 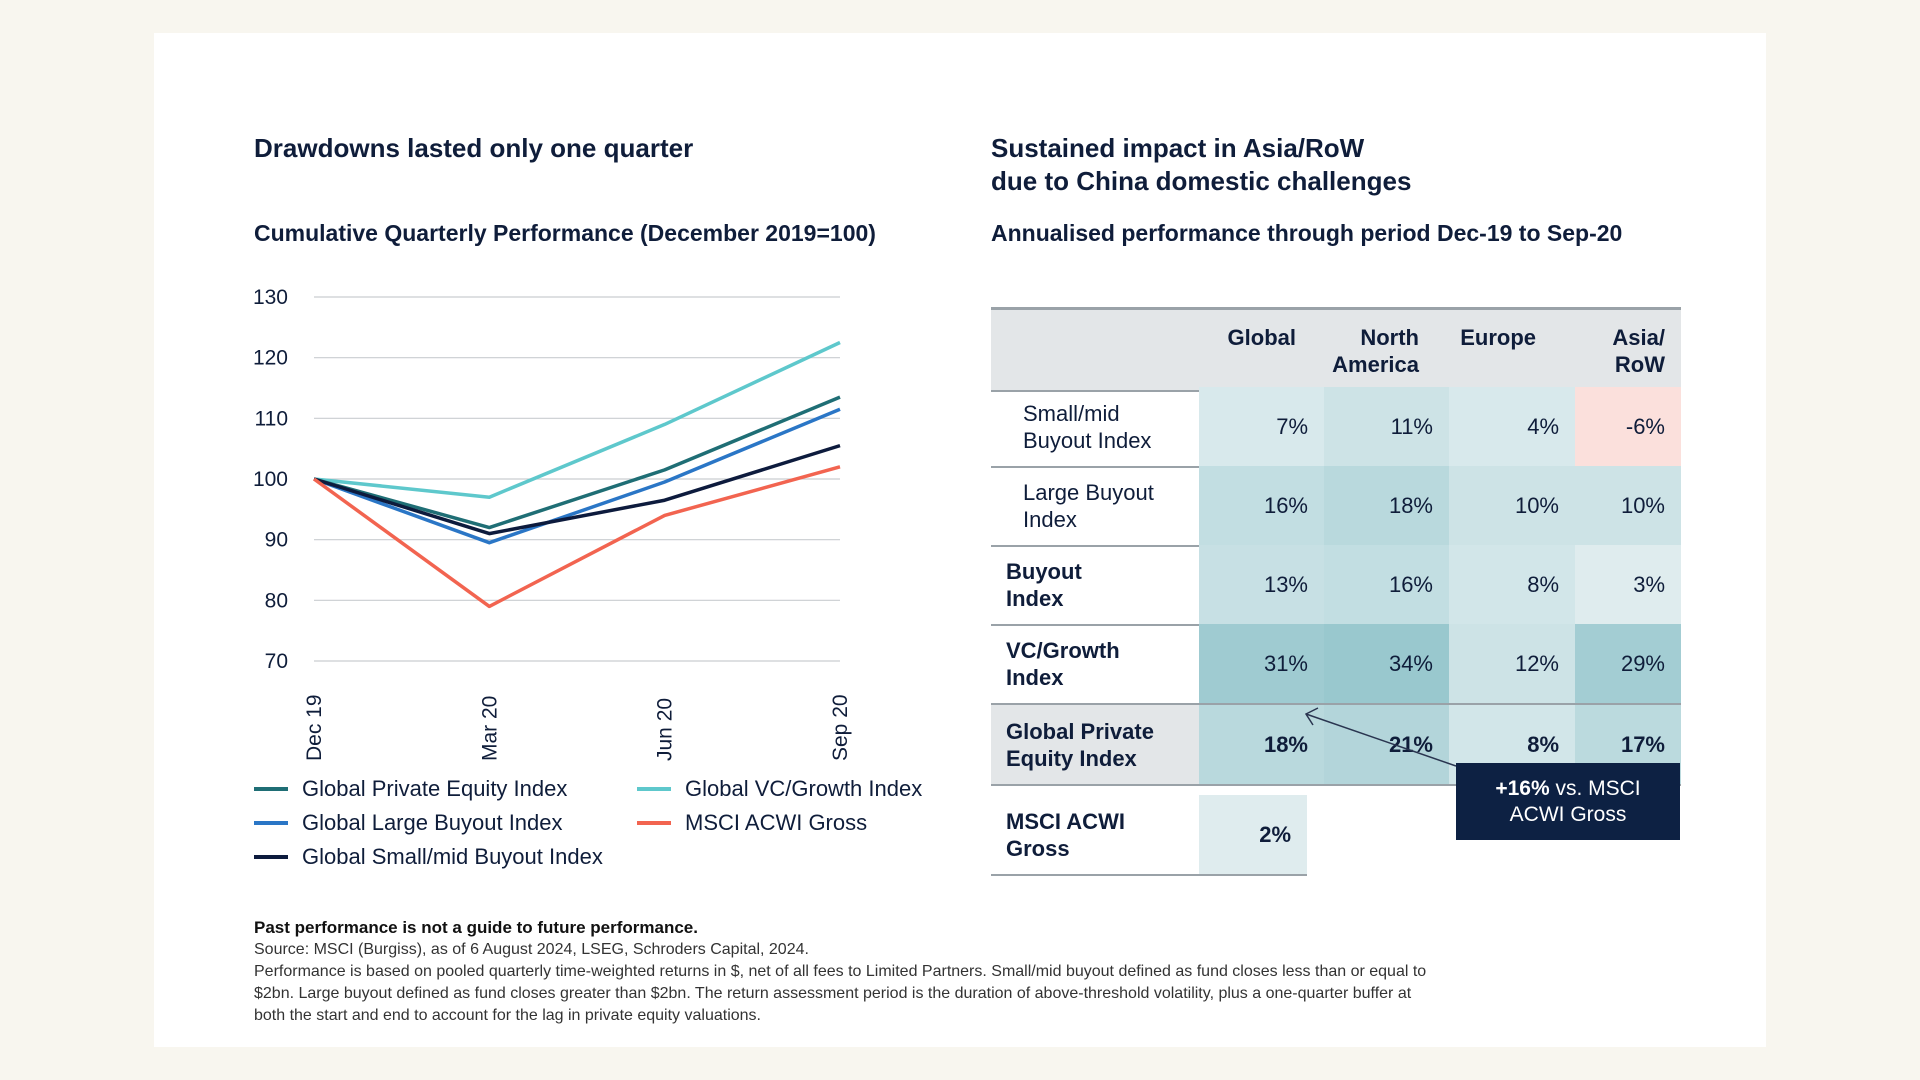 I want to click on header-line: Global, so click(x=1261, y=337).